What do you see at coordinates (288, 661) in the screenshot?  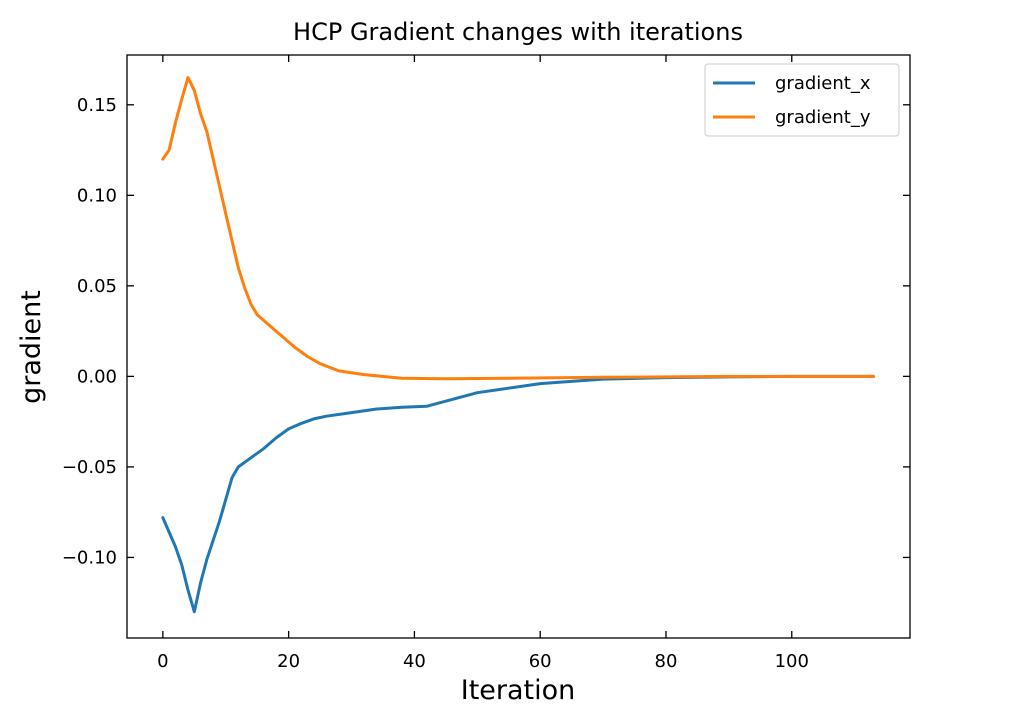 I see `x-tick-label: 20` at bounding box center [288, 661].